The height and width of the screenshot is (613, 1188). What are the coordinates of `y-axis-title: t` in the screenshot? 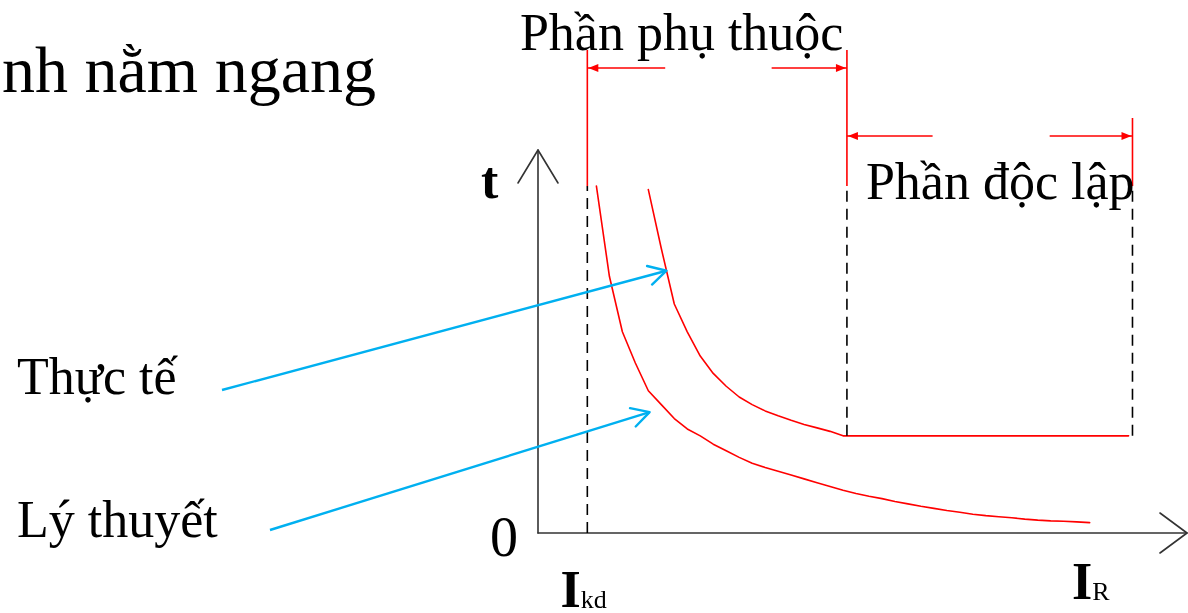 It's located at (490, 180).